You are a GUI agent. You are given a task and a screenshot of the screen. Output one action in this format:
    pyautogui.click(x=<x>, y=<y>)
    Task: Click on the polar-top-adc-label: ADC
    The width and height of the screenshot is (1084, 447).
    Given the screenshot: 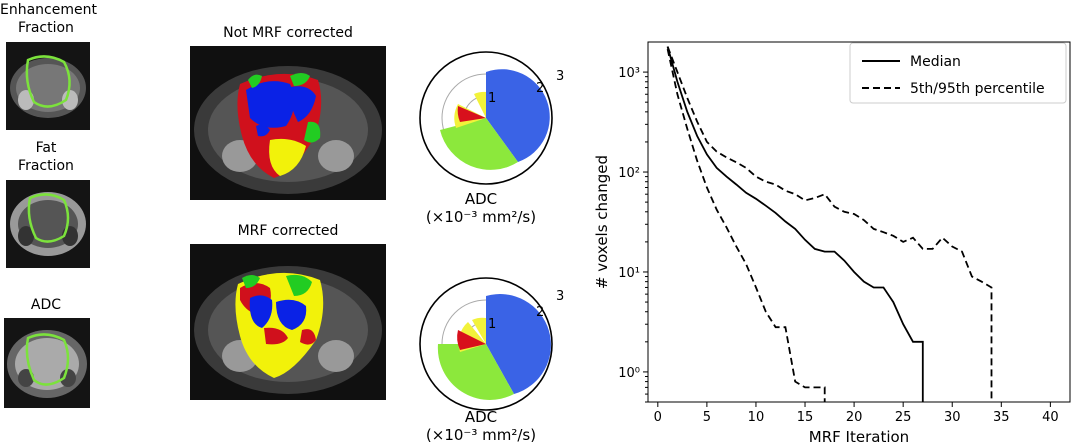 What is the action you would take?
    pyautogui.click(x=481, y=199)
    